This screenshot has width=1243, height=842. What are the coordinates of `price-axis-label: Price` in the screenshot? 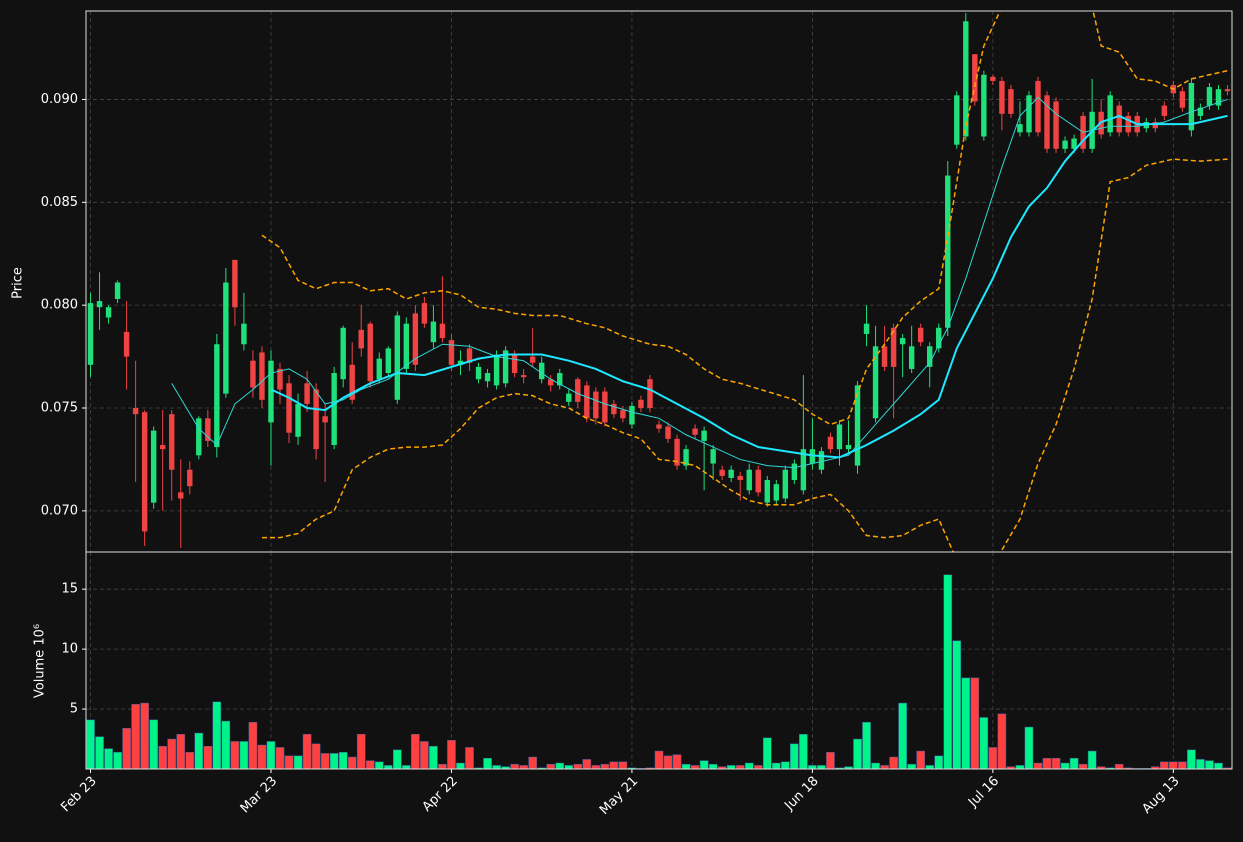 It's located at (18, 283).